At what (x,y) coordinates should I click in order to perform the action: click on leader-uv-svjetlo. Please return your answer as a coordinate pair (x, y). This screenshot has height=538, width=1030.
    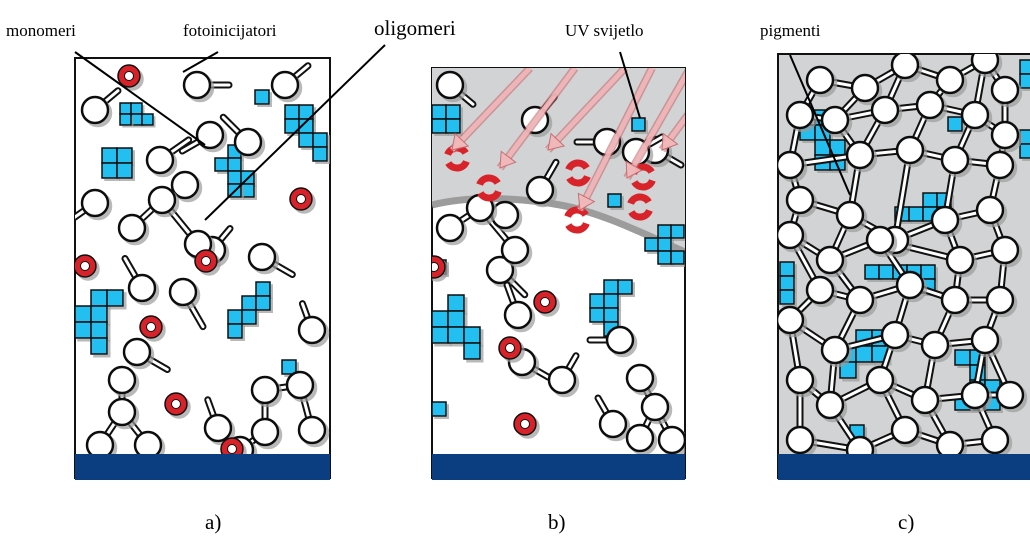
    Looking at the image, I should click on (630, 85).